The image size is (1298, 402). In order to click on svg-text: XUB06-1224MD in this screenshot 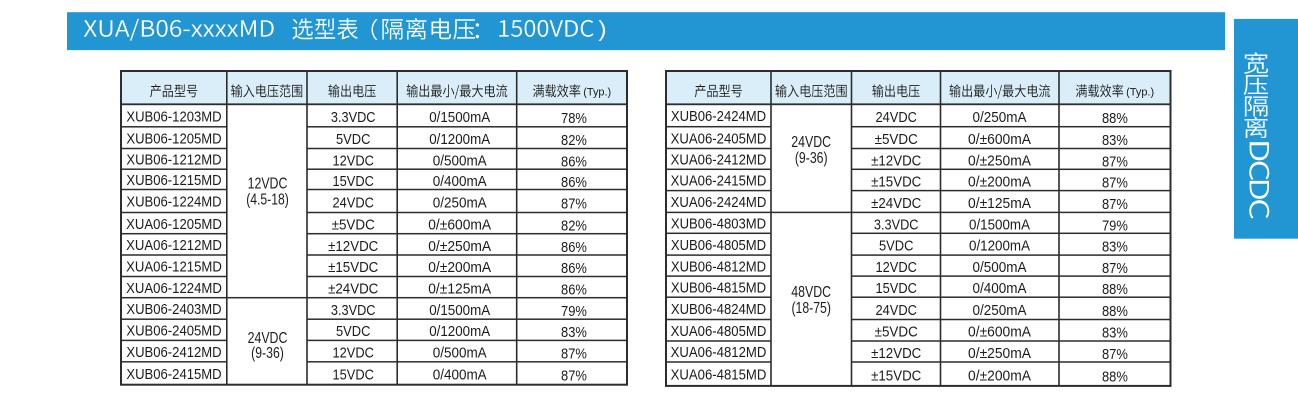, I will do `click(173, 203)`.